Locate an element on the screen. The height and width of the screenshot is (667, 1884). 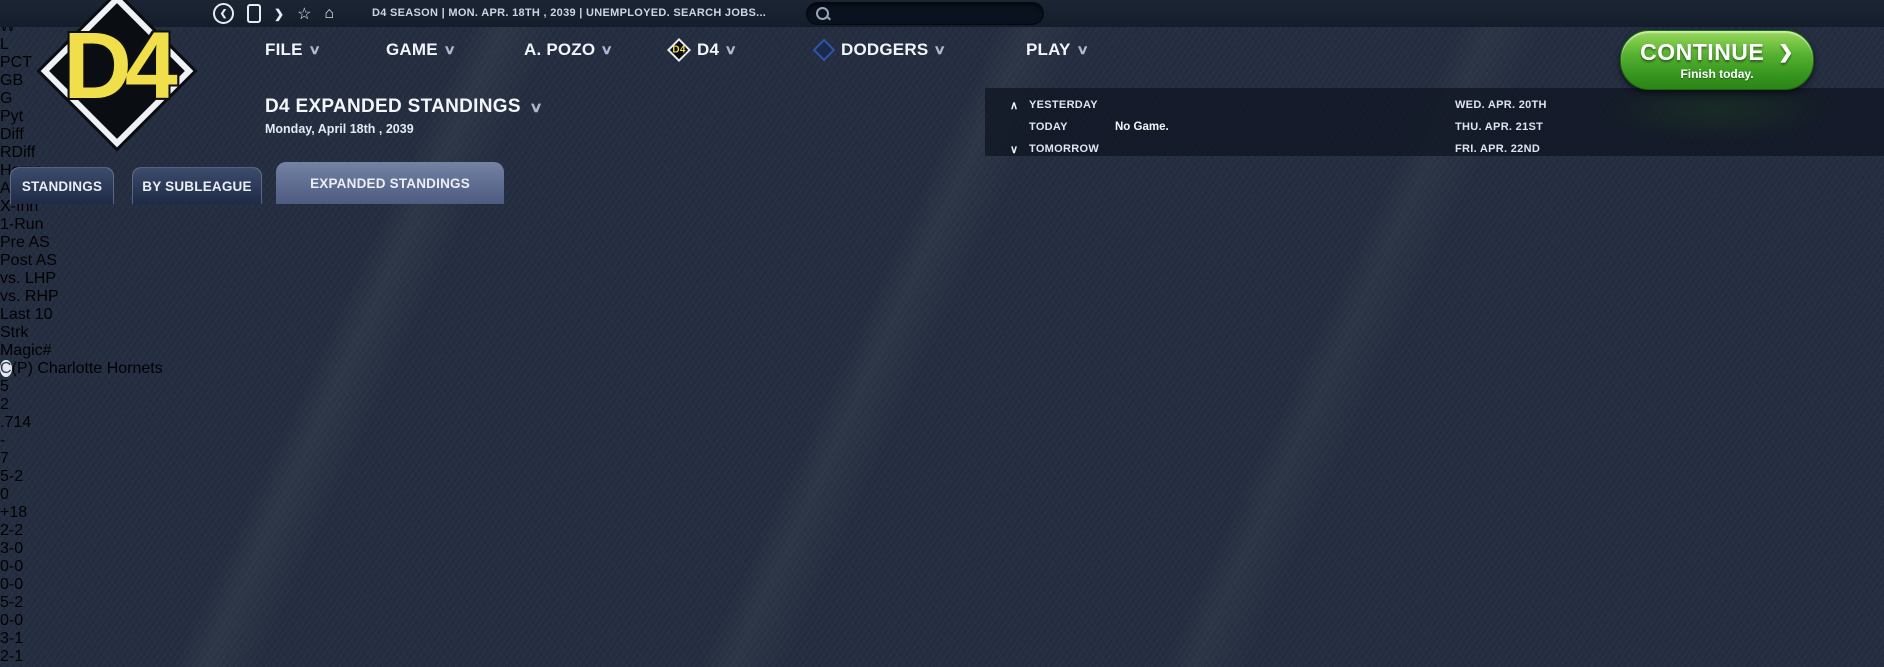
schedule-label: TODAY is located at coordinates (1048, 127).